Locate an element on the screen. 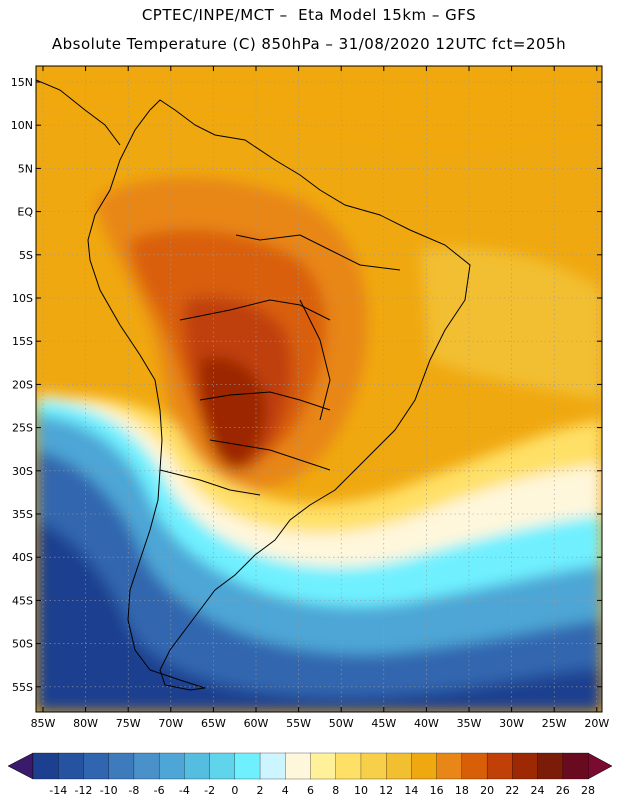 This screenshot has height=800, width=618. colorbar-high-triangle is located at coordinates (600, 766).